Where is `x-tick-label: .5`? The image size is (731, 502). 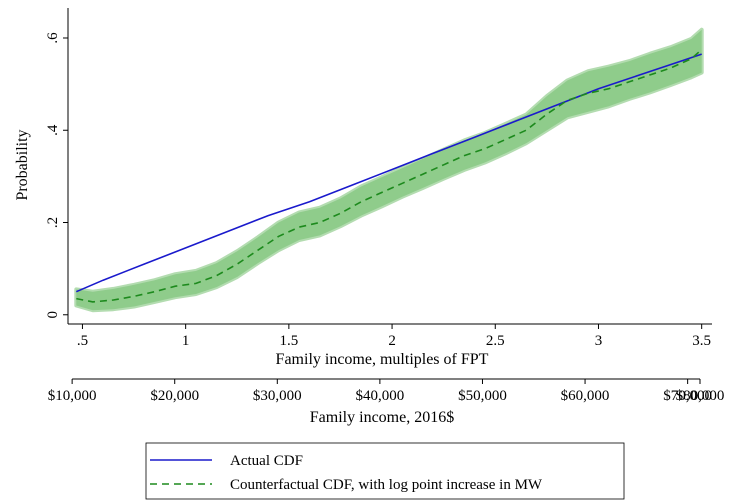 x-tick-label: .5 is located at coordinates (82, 341).